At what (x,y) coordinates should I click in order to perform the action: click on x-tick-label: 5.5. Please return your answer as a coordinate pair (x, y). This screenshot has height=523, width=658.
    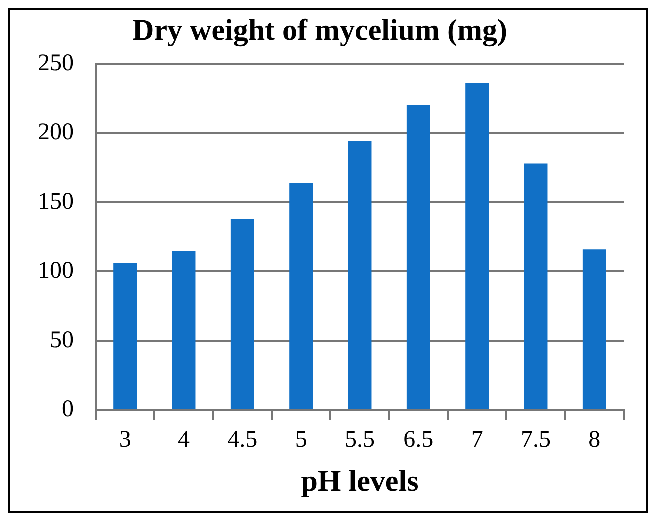
    Looking at the image, I should click on (360, 439).